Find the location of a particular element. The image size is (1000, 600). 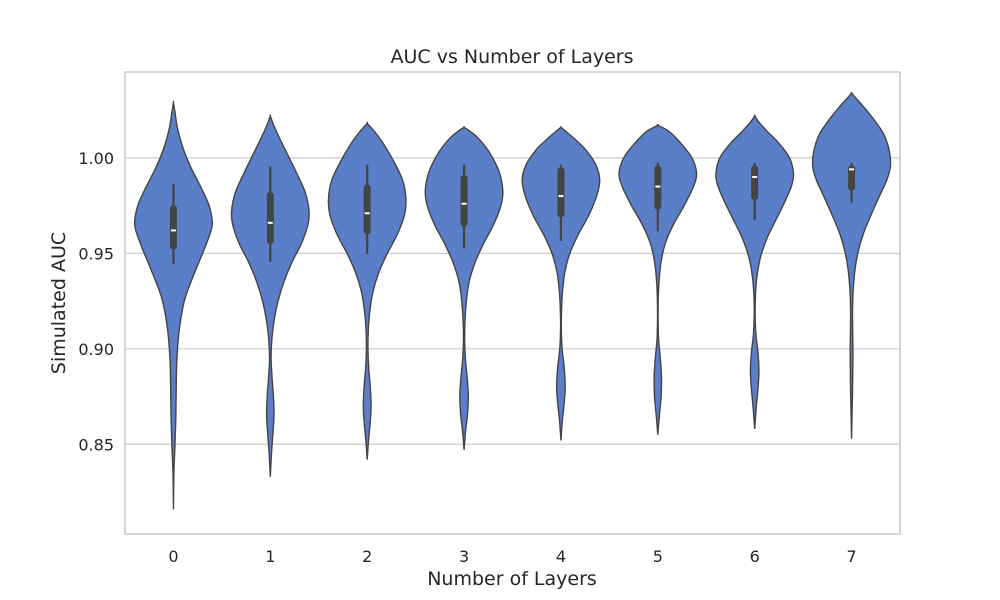

x-tick-label: 2 is located at coordinates (367, 556).